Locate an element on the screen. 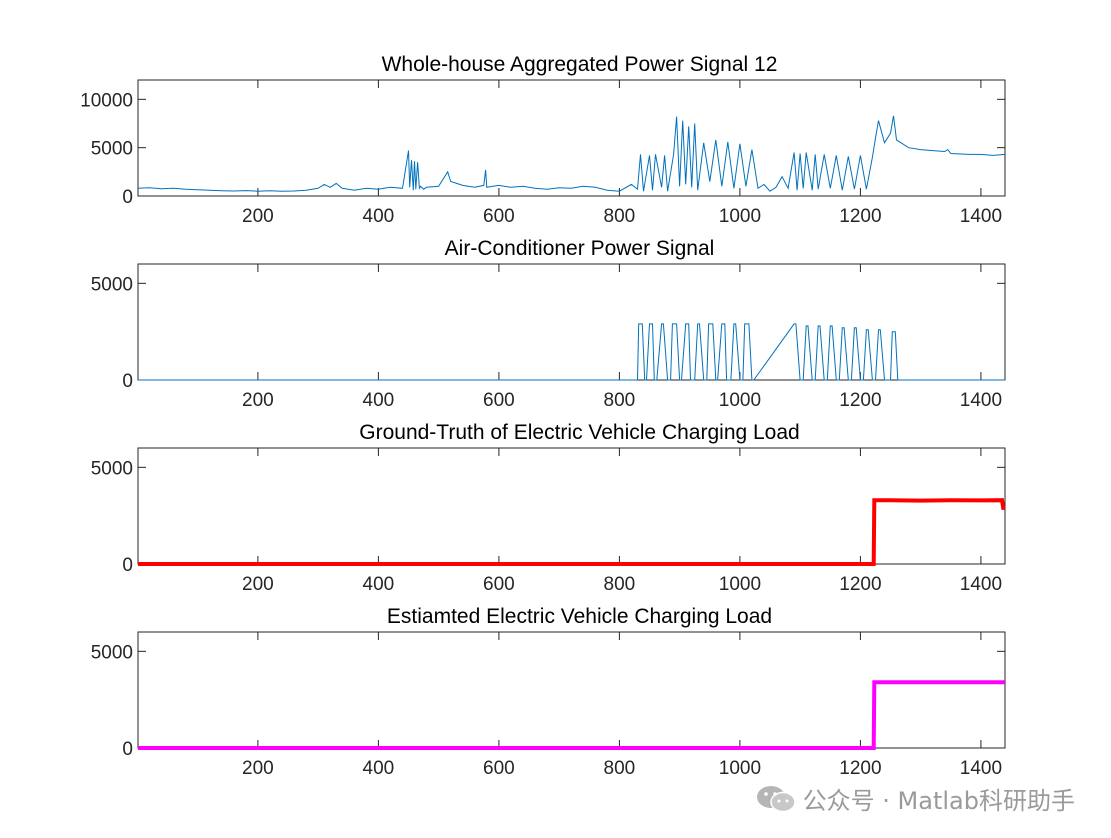  subplot-title: Estiamted Electric Vehicle Charging Load is located at coordinates (579, 616).